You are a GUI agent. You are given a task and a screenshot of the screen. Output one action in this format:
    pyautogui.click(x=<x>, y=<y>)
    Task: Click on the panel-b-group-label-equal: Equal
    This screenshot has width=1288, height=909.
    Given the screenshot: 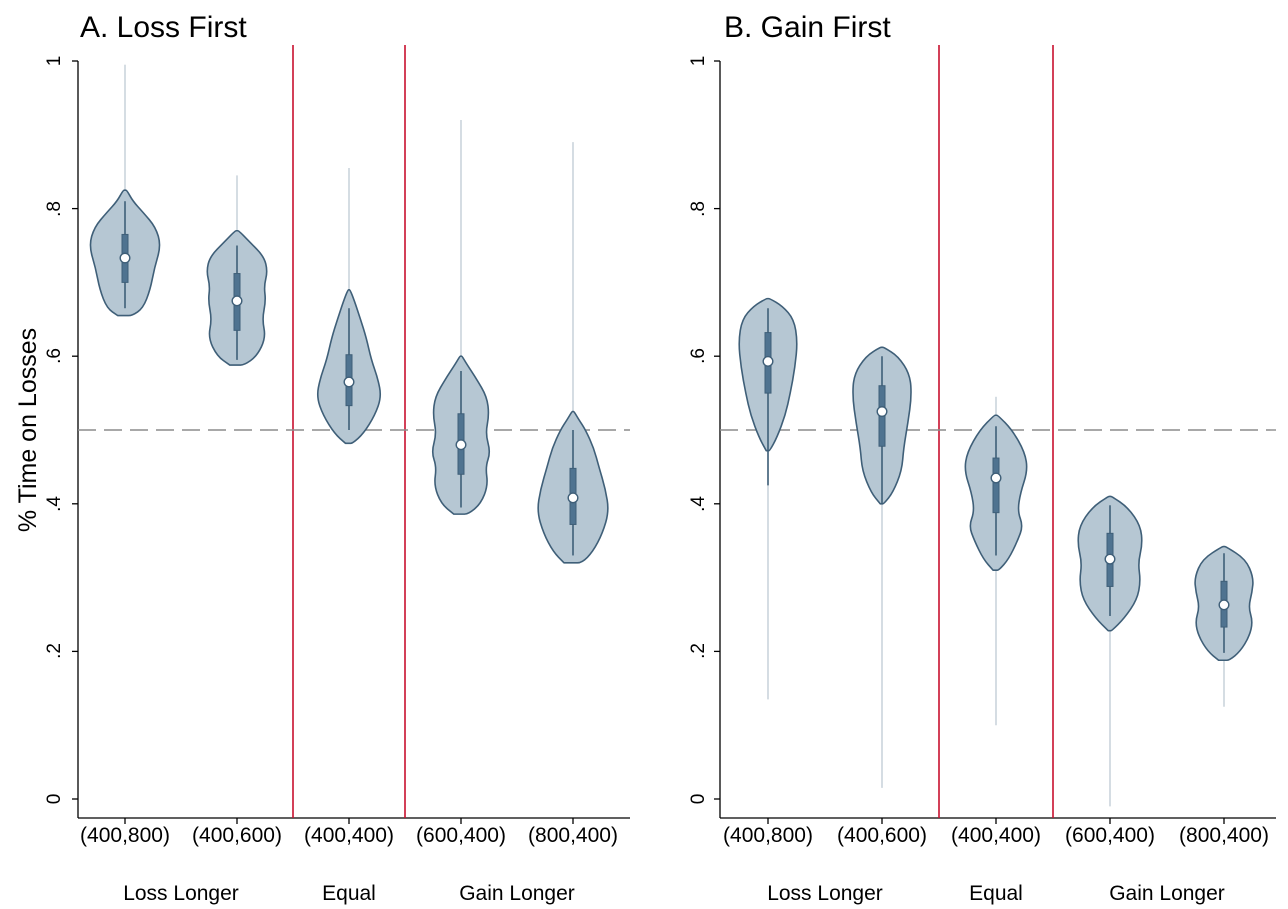 What is the action you would take?
    pyautogui.click(x=996, y=893)
    